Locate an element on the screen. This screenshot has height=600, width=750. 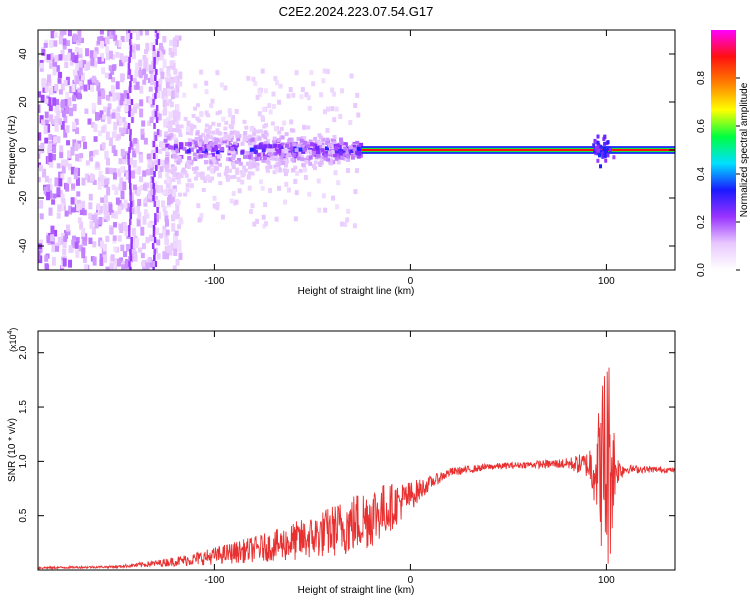
colorbar-label: Normalized spectral amplitude is located at coordinates (744, 149).